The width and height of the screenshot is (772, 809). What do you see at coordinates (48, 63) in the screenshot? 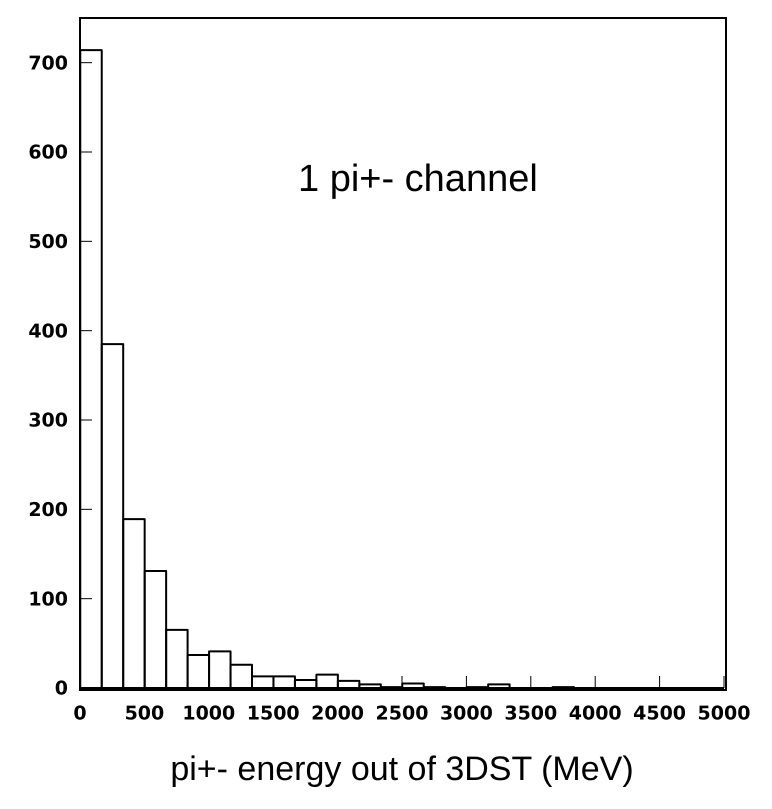
I see `y-tick-label: 700` at bounding box center [48, 63].